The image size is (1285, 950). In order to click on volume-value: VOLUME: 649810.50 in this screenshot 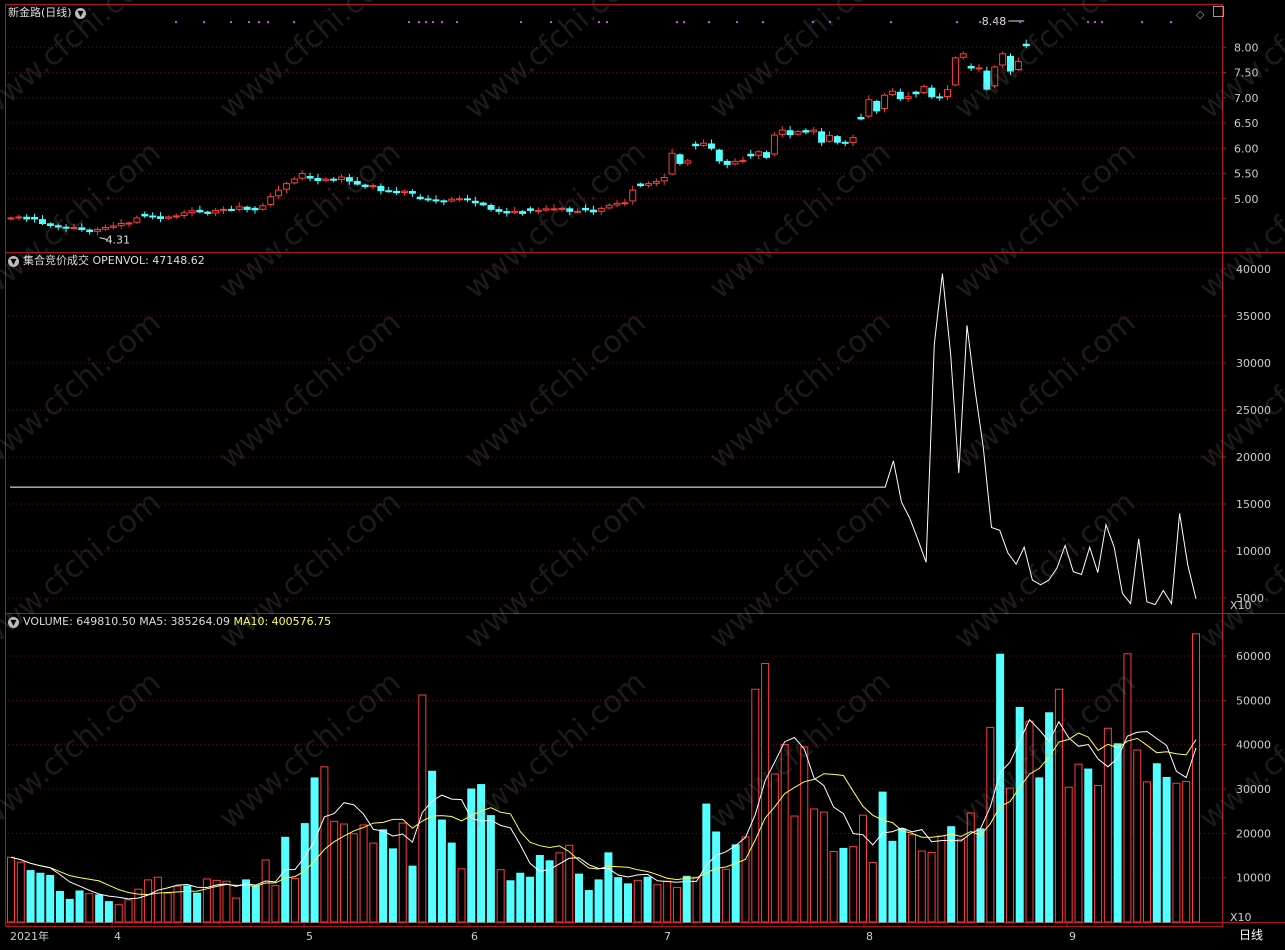, I will do `click(79, 621)`.